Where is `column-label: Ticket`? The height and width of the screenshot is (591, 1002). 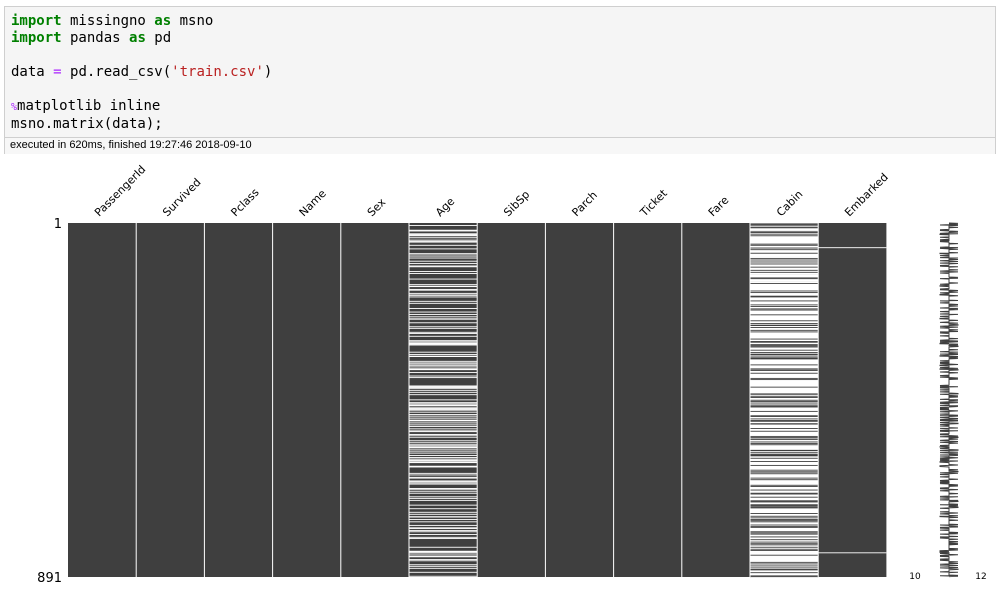
column-label: Ticket is located at coordinates (653, 202).